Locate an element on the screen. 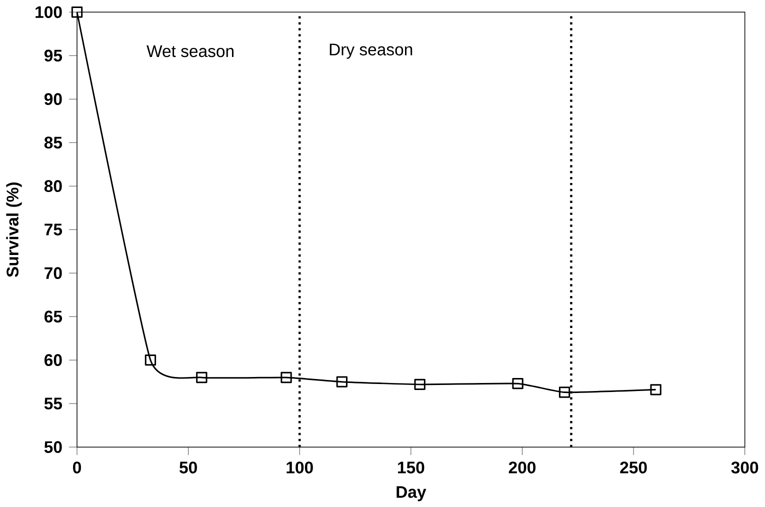 This screenshot has width=765, height=507. x-tick-label: 250 is located at coordinates (633, 467).